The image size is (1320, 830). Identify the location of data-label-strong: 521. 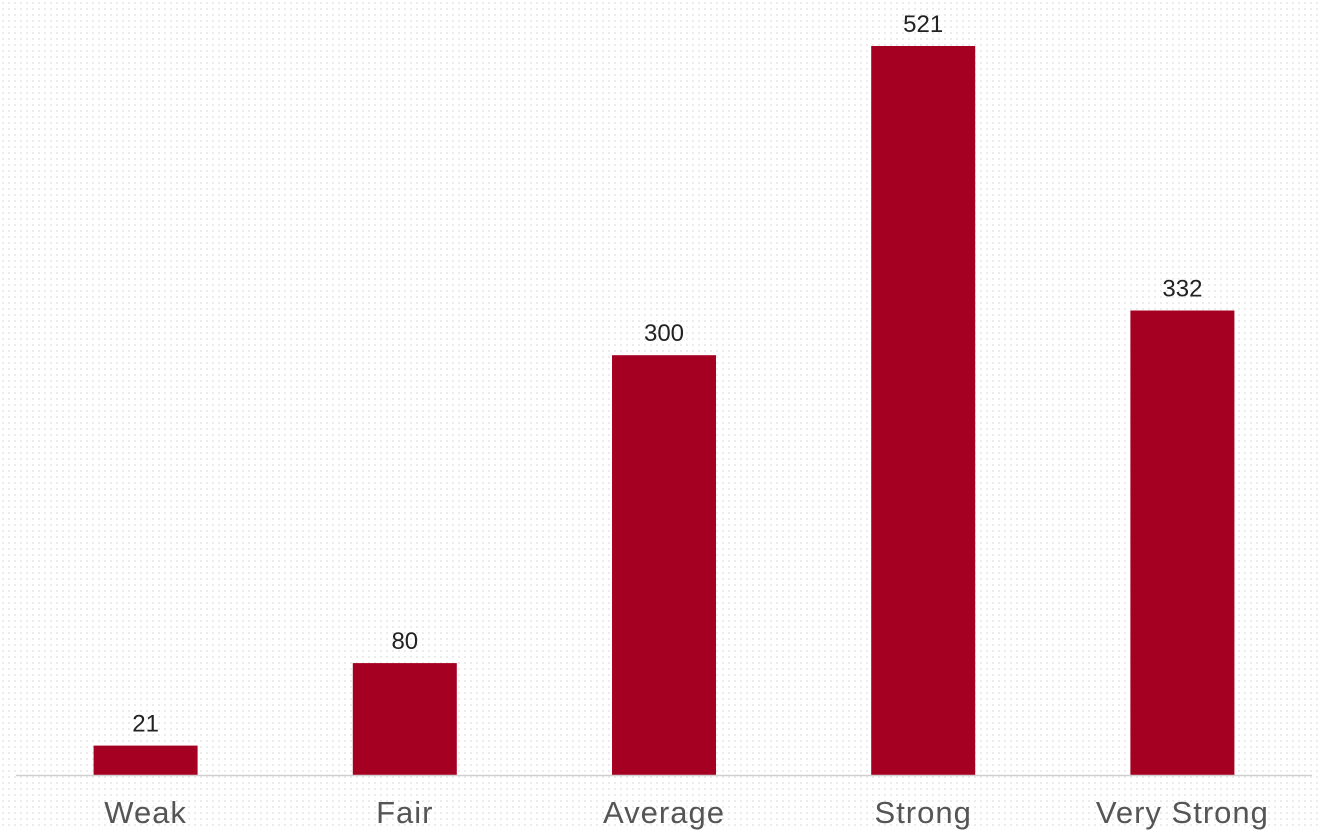
(923, 24).